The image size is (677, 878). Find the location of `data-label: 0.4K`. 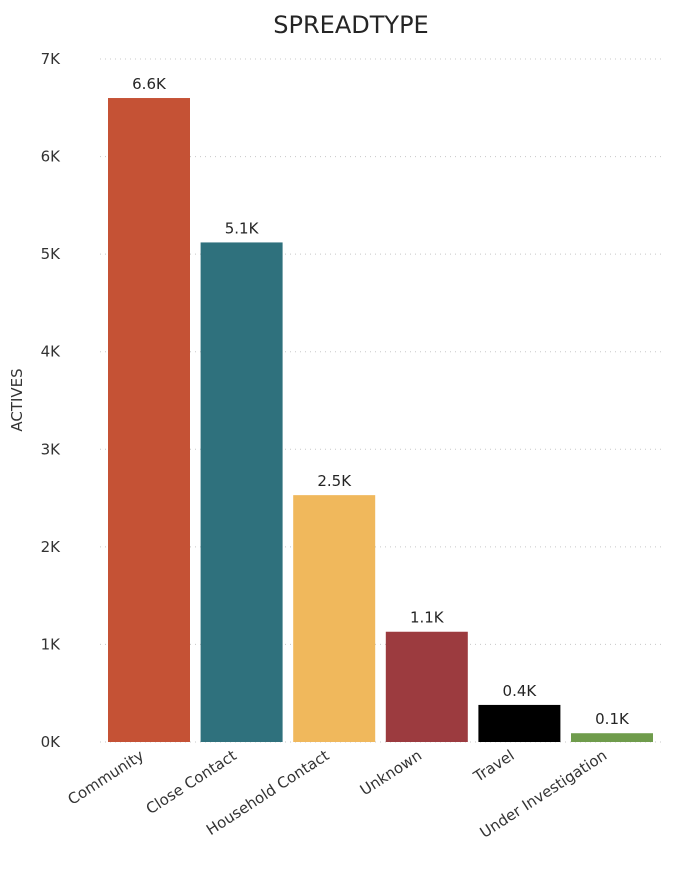

data-label: 0.4K is located at coordinates (520, 691).